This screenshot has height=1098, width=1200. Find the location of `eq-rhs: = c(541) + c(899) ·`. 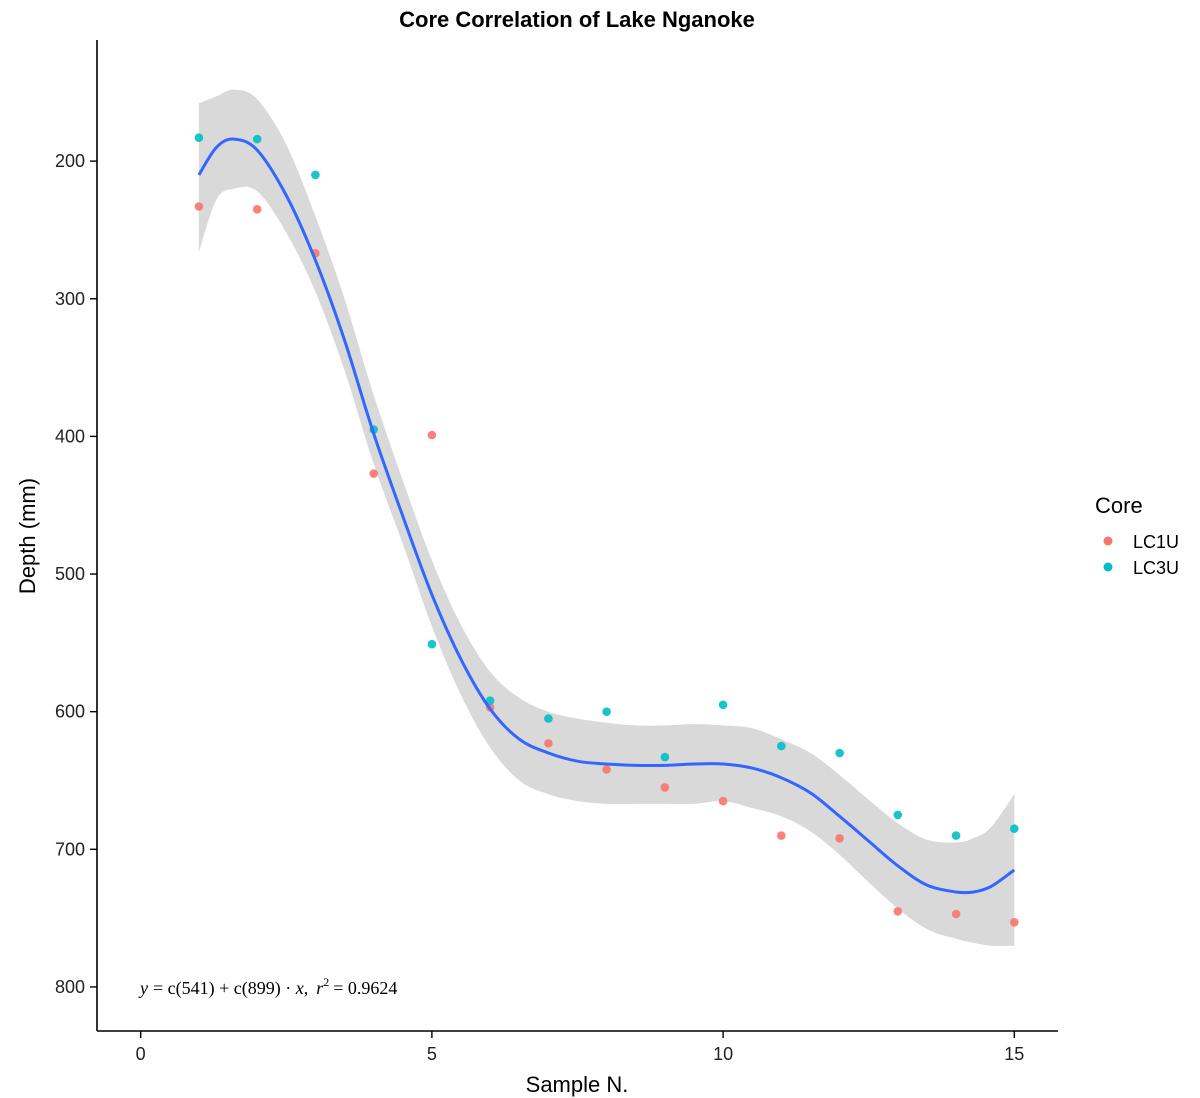

eq-rhs: = c(541) + c(899) · is located at coordinates (224, 988).